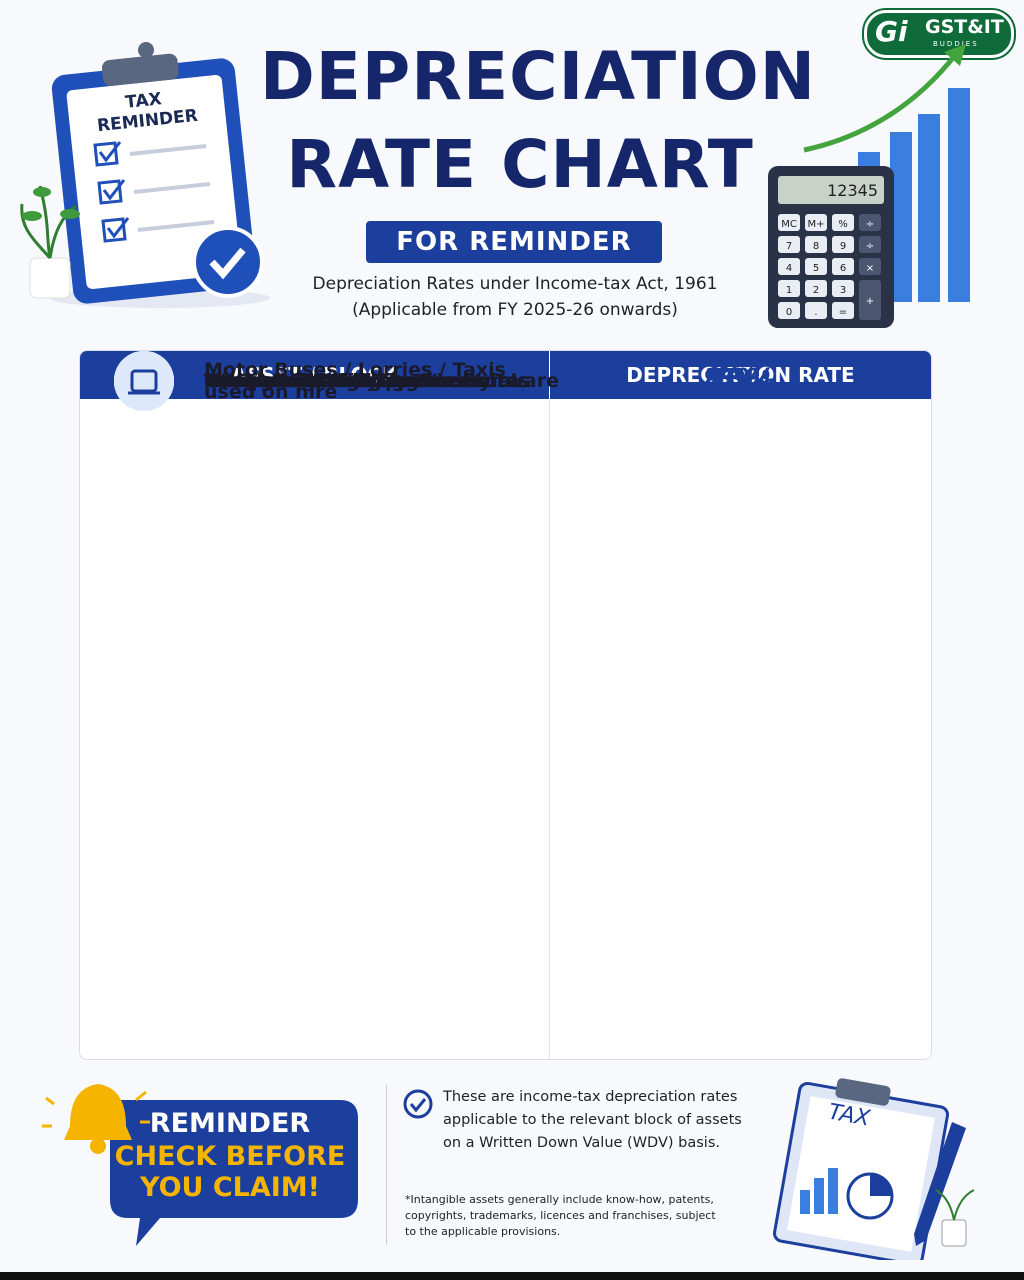 This screenshot has height=1280, width=1024. I want to click on calculator-key-label: 9, so click(843, 246).